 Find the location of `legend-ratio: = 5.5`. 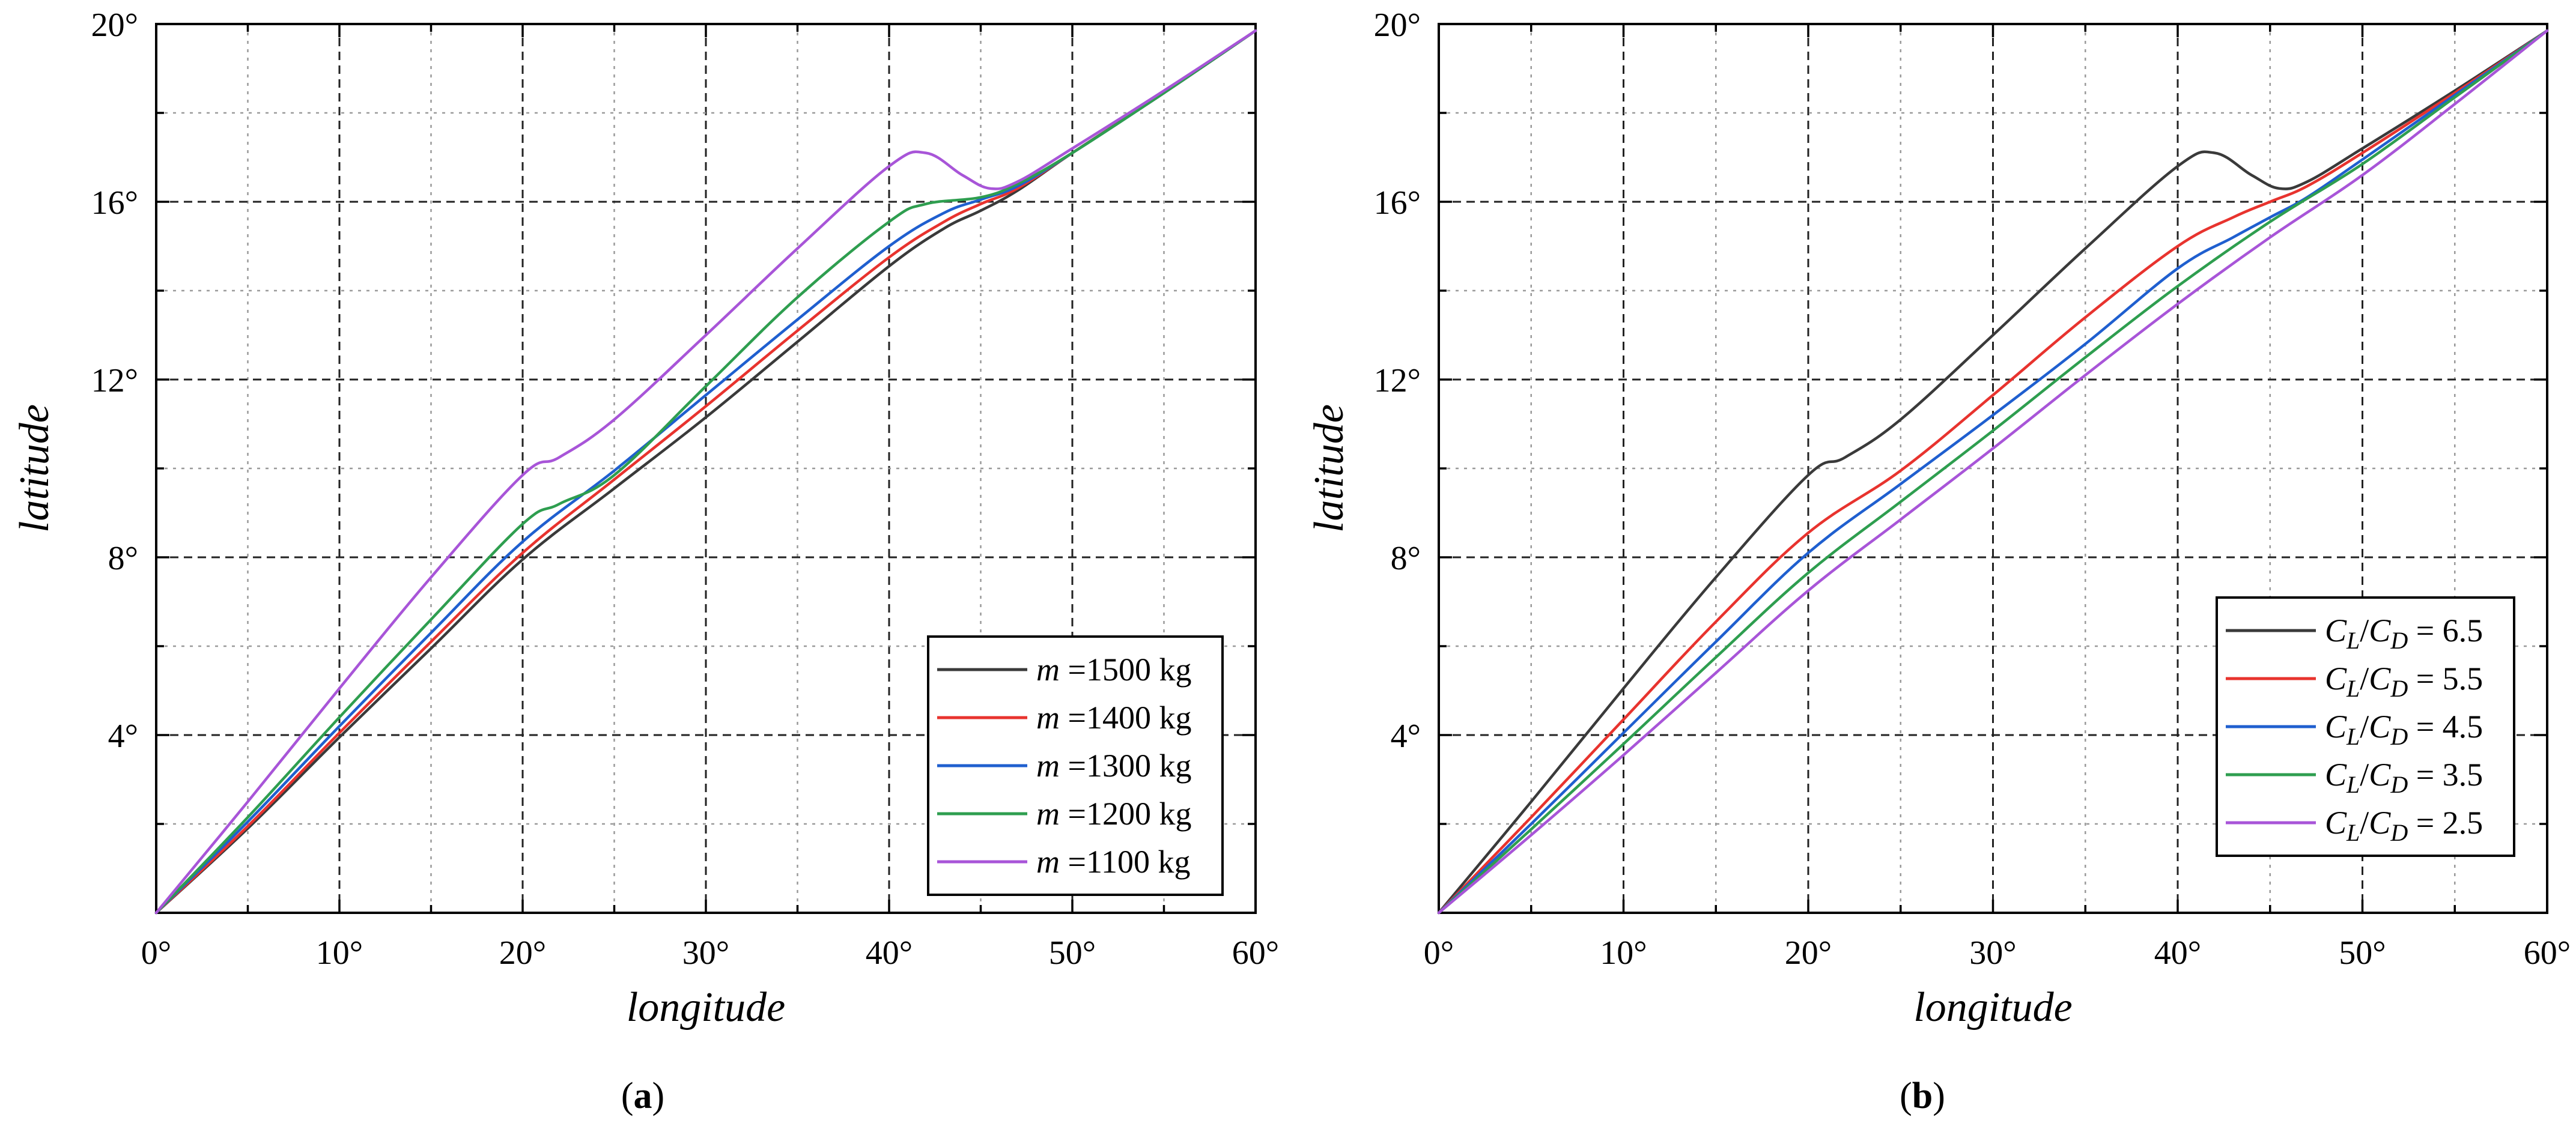

legend-ratio: = 5.5 is located at coordinates (2445, 679).